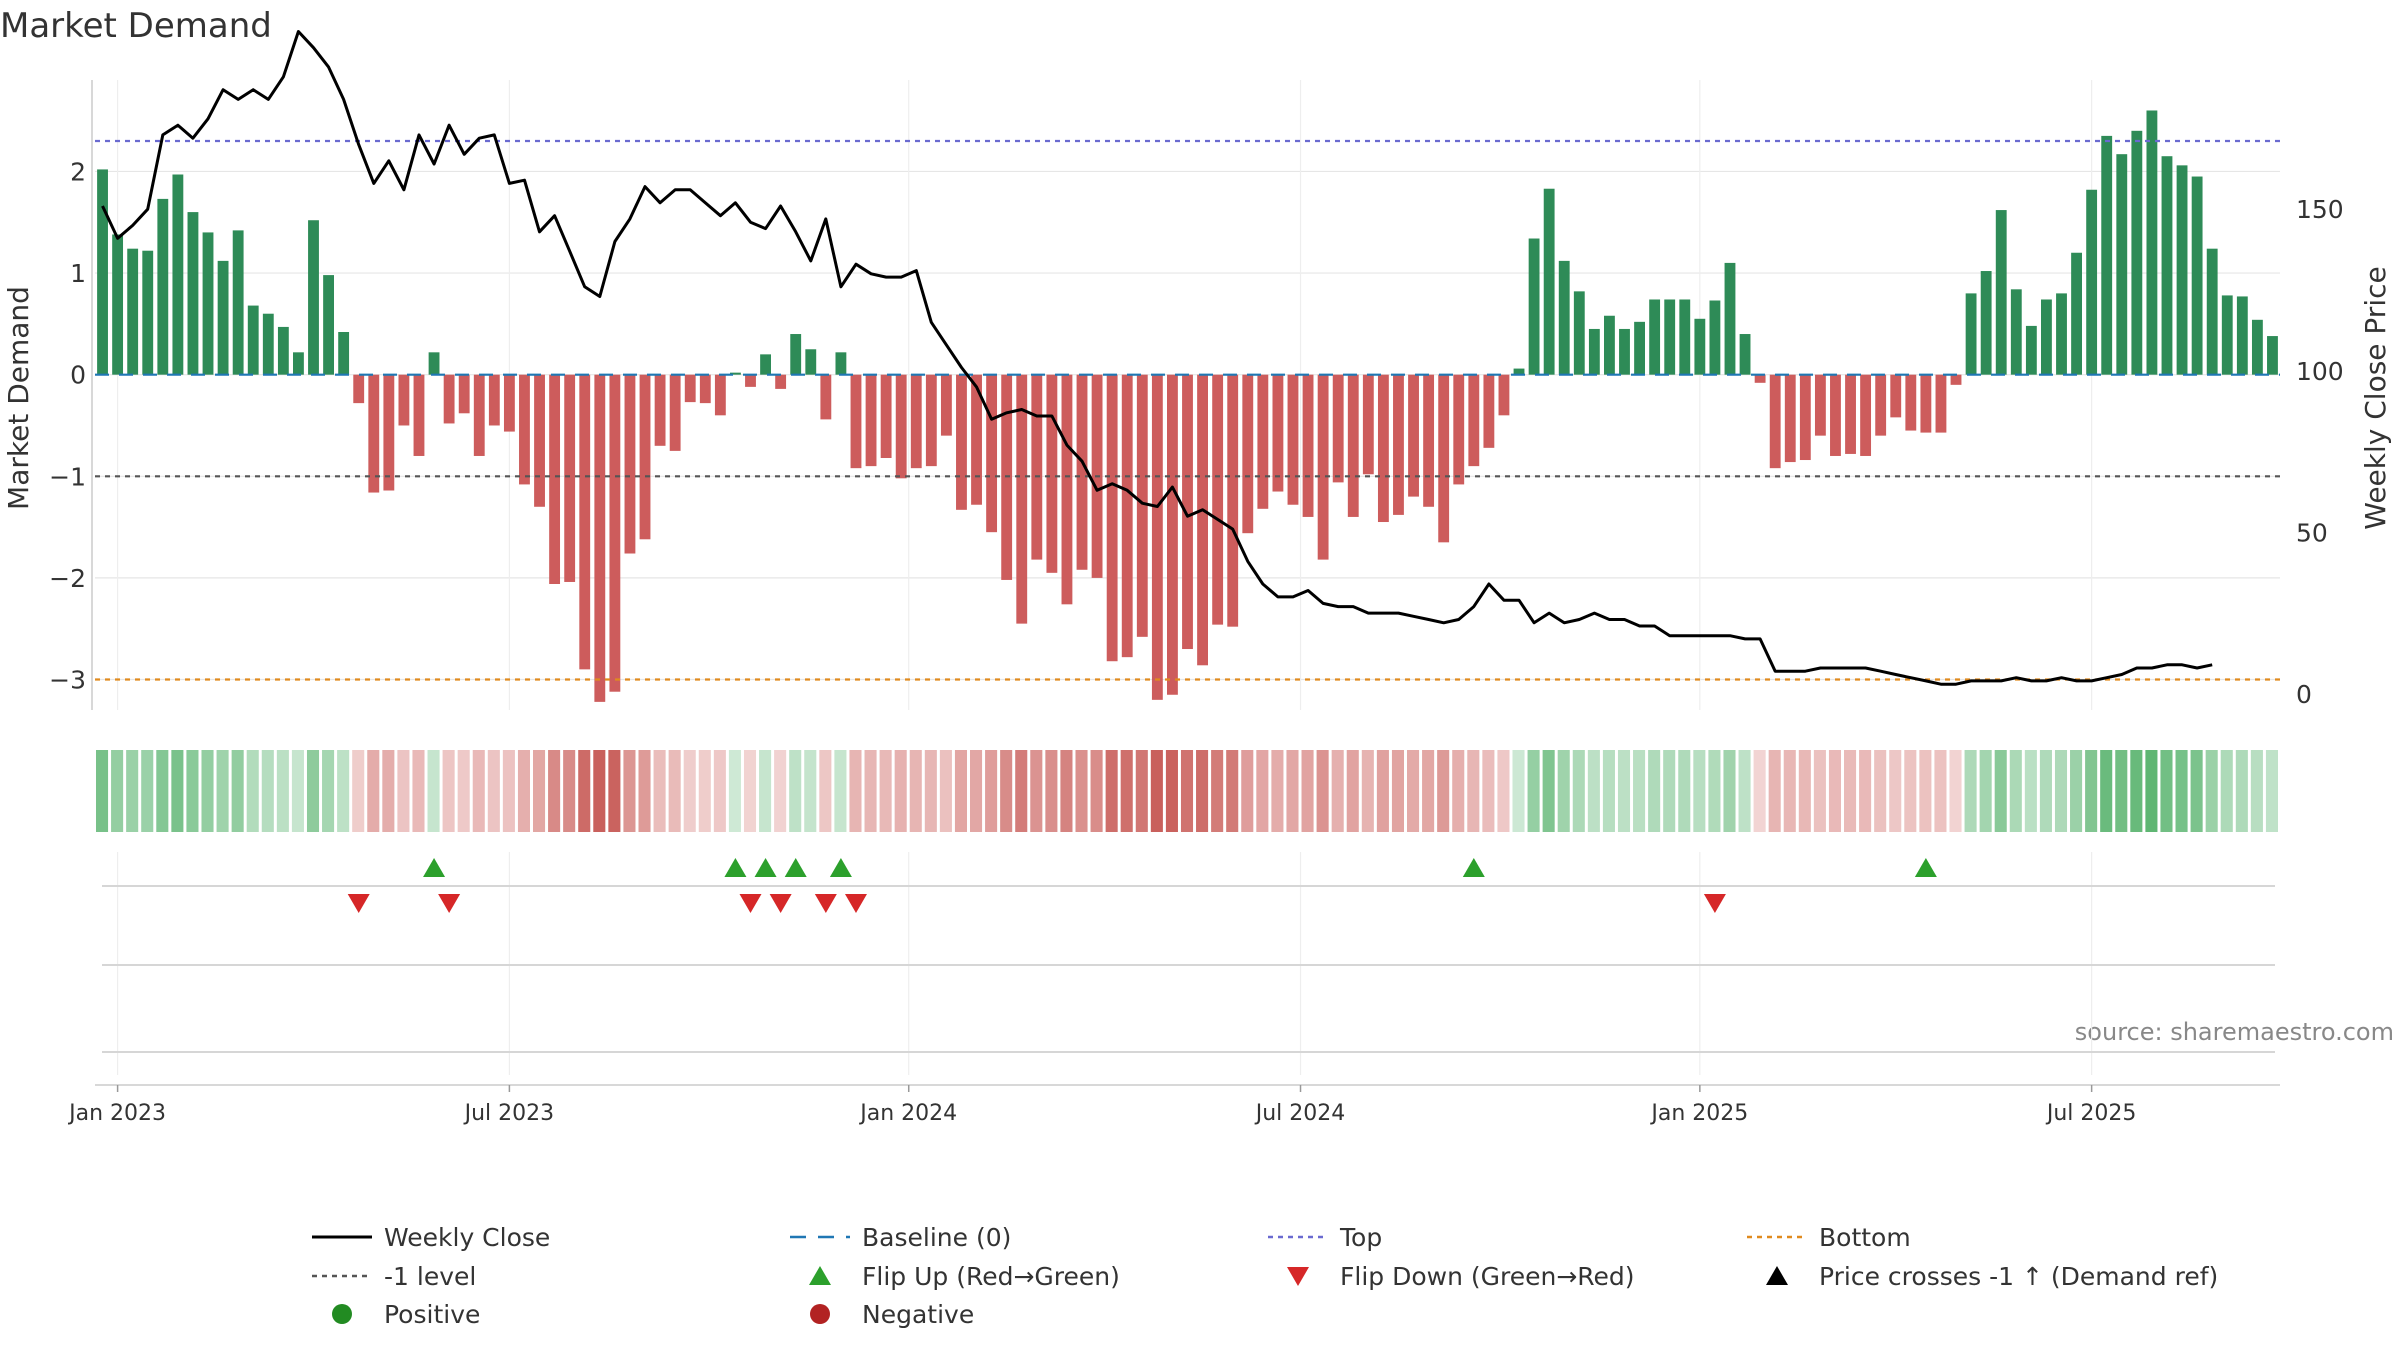 This screenshot has height=1350, width=2400. Describe the element at coordinates (1188, 955) in the screenshot. I see `flip-events-panel` at that location.